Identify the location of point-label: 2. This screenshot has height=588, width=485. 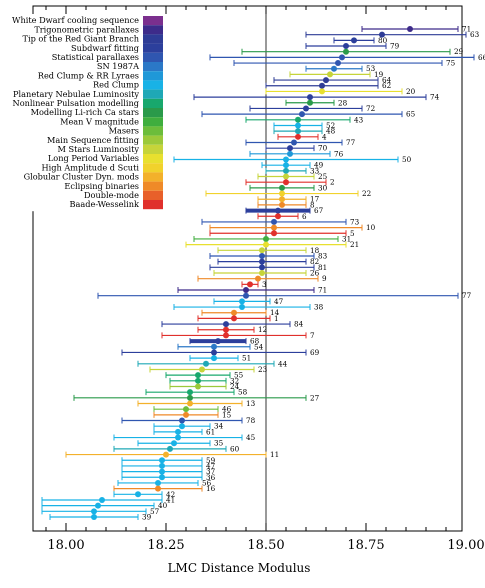
(332, 182).